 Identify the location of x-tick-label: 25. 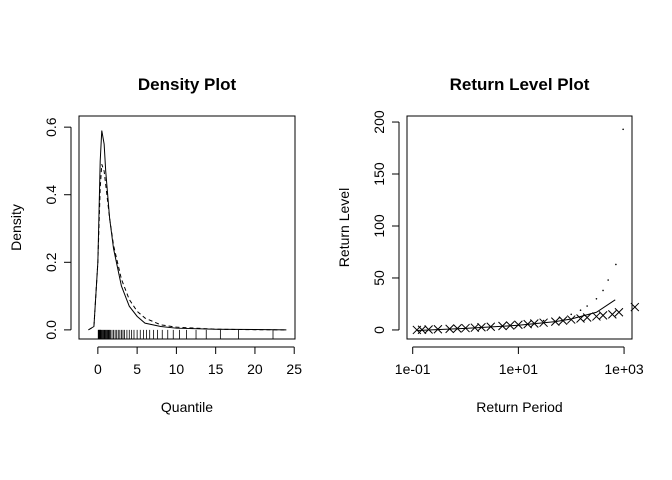
(294, 369).